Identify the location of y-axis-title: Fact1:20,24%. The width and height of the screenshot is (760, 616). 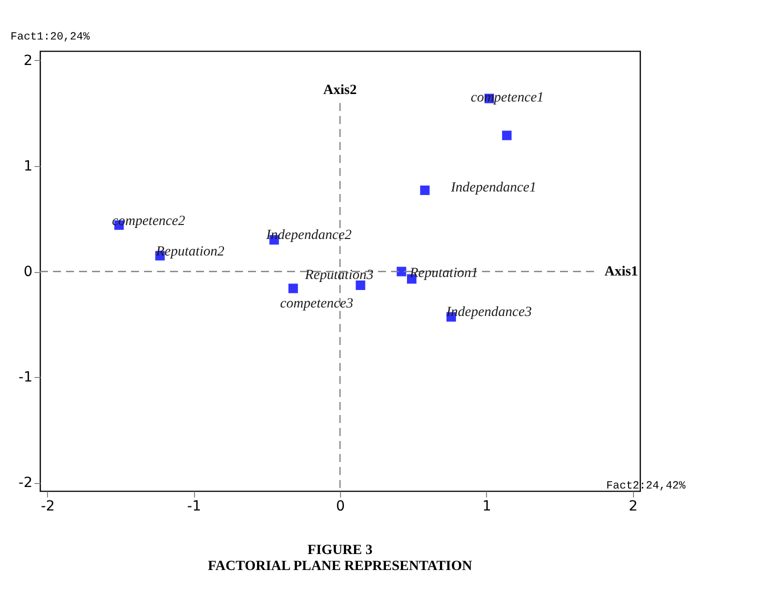
(50, 38).